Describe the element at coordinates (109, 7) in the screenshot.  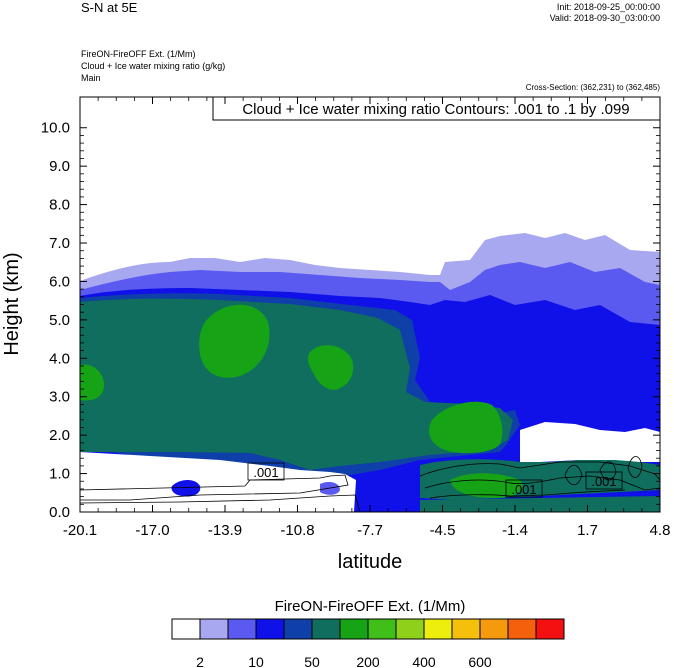
I see `header-title: S-N at 5E` at that location.